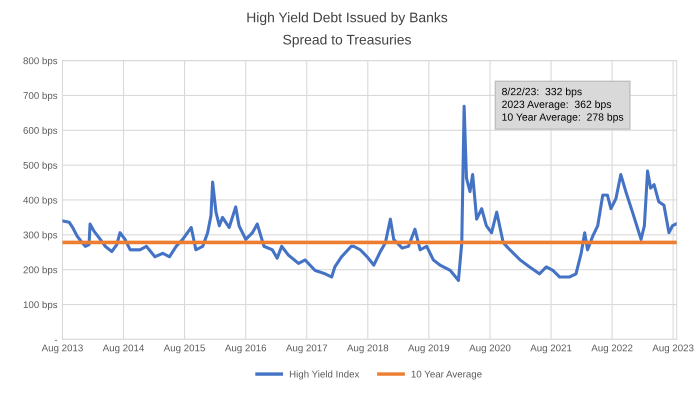  Describe the element at coordinates (347, 19) in the screenshot. I see `chart-title: High Yield Debt Issued by Banks` at that location.